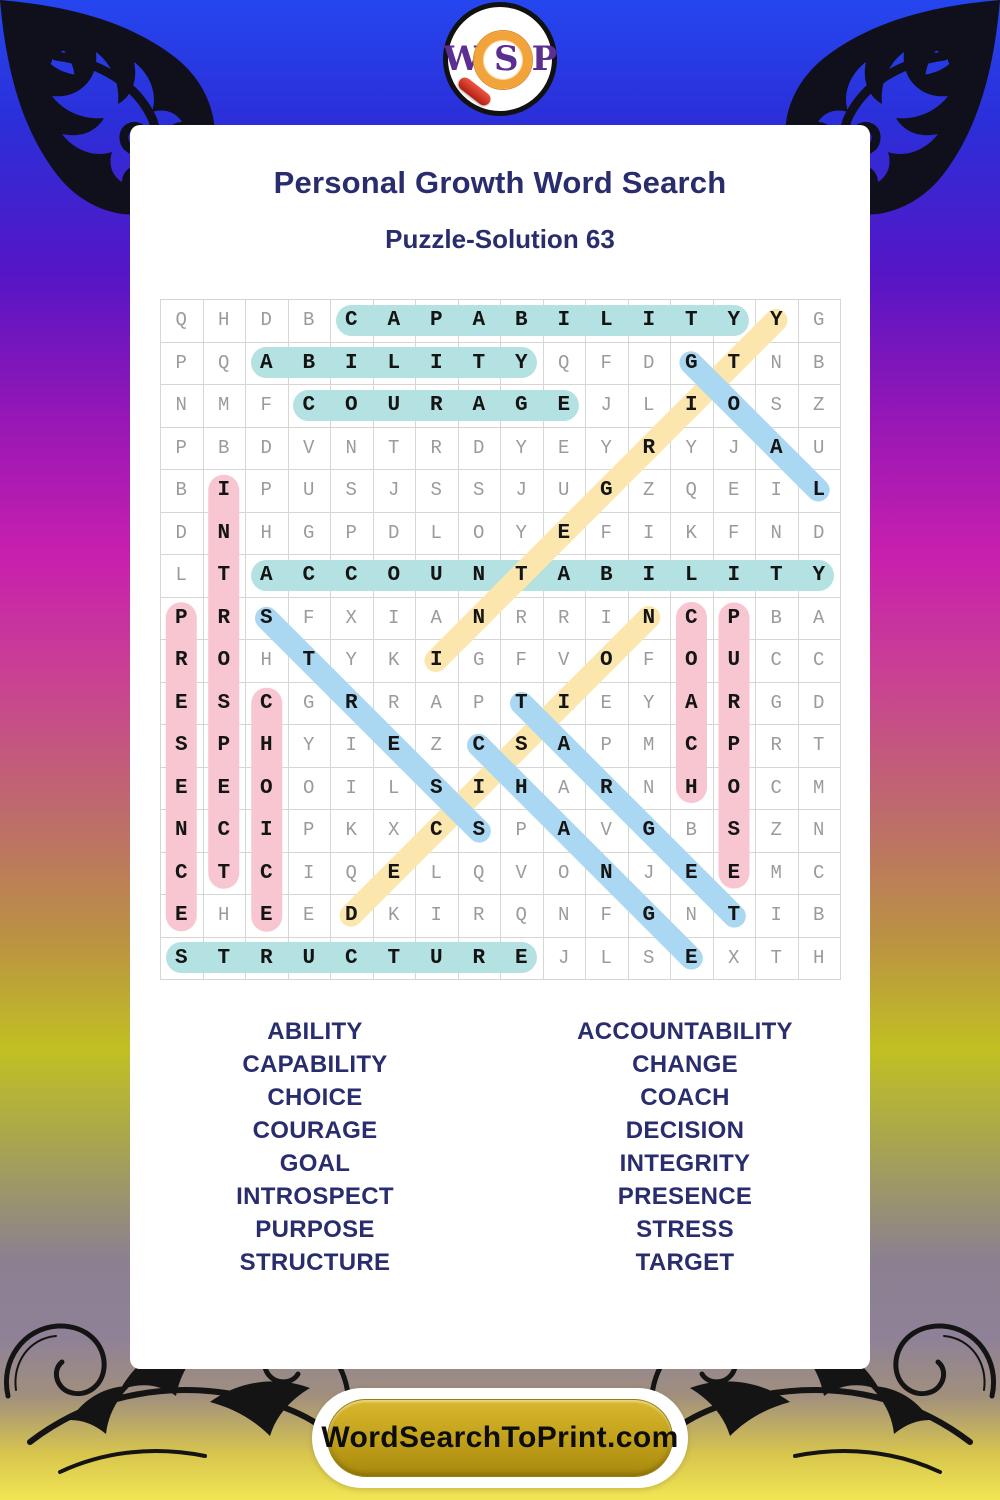 The height and width of the screenshot is (1500, 1000). What do you see at coordinates (685, 1163) in the screenshot?
I see `word-list-item: INTEGRITY` at bounding box center [685, 1163].